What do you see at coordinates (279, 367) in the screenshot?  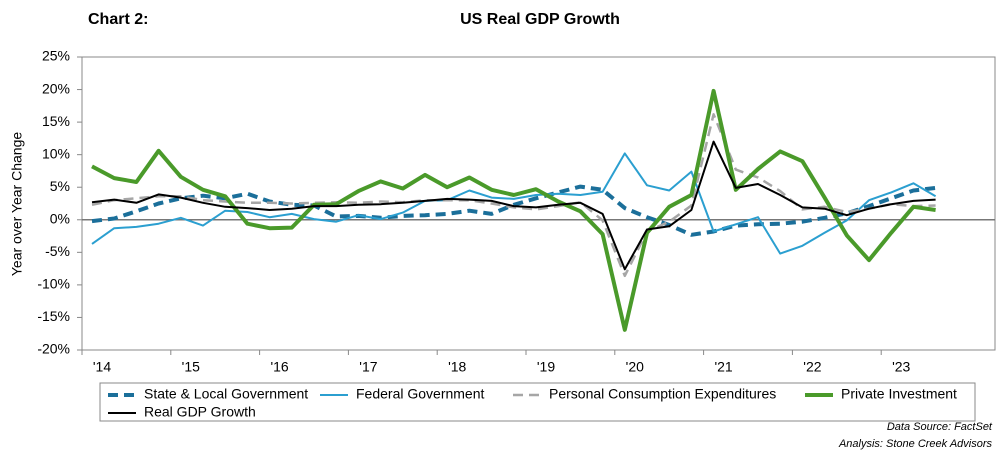 I see `x-tick-label: '16` at bounding box center [279, 367].